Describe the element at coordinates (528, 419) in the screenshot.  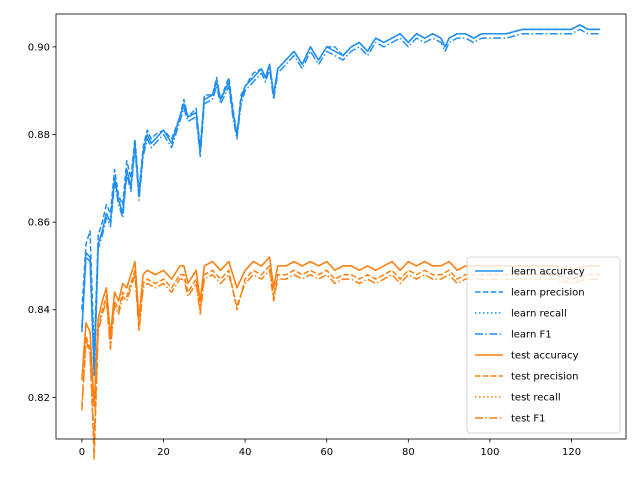
I see `legend-label-test-f1: test F1` at that location.